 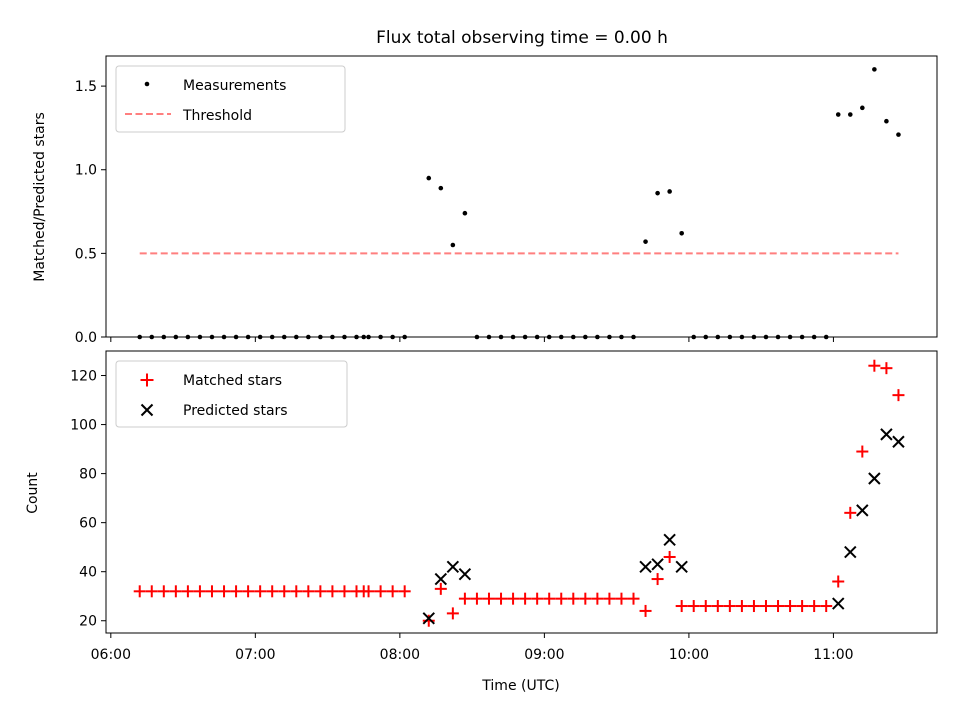 I want to click on top-y-tick-label: 0.5, so click(x=86, y=254).